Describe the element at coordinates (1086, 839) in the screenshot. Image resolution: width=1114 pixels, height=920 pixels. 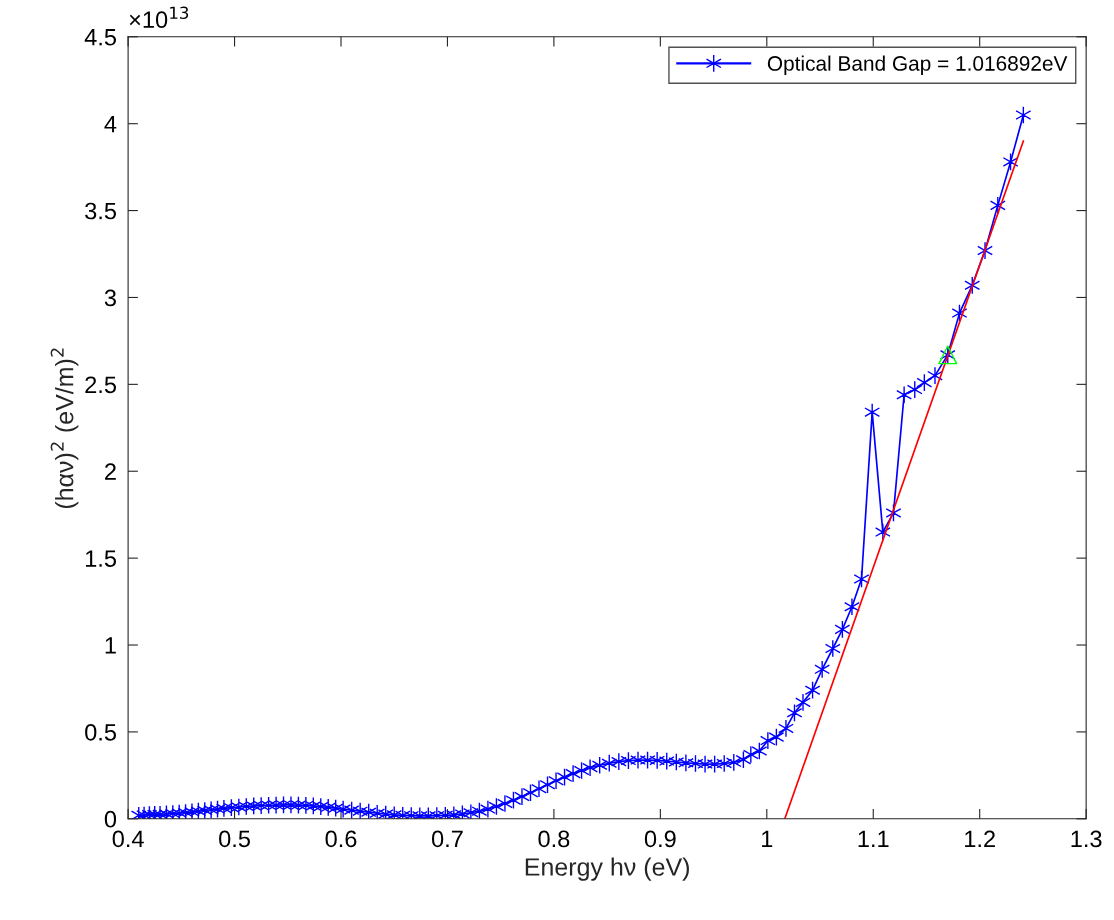
I see `x-tick-label: 1.3` at that location.